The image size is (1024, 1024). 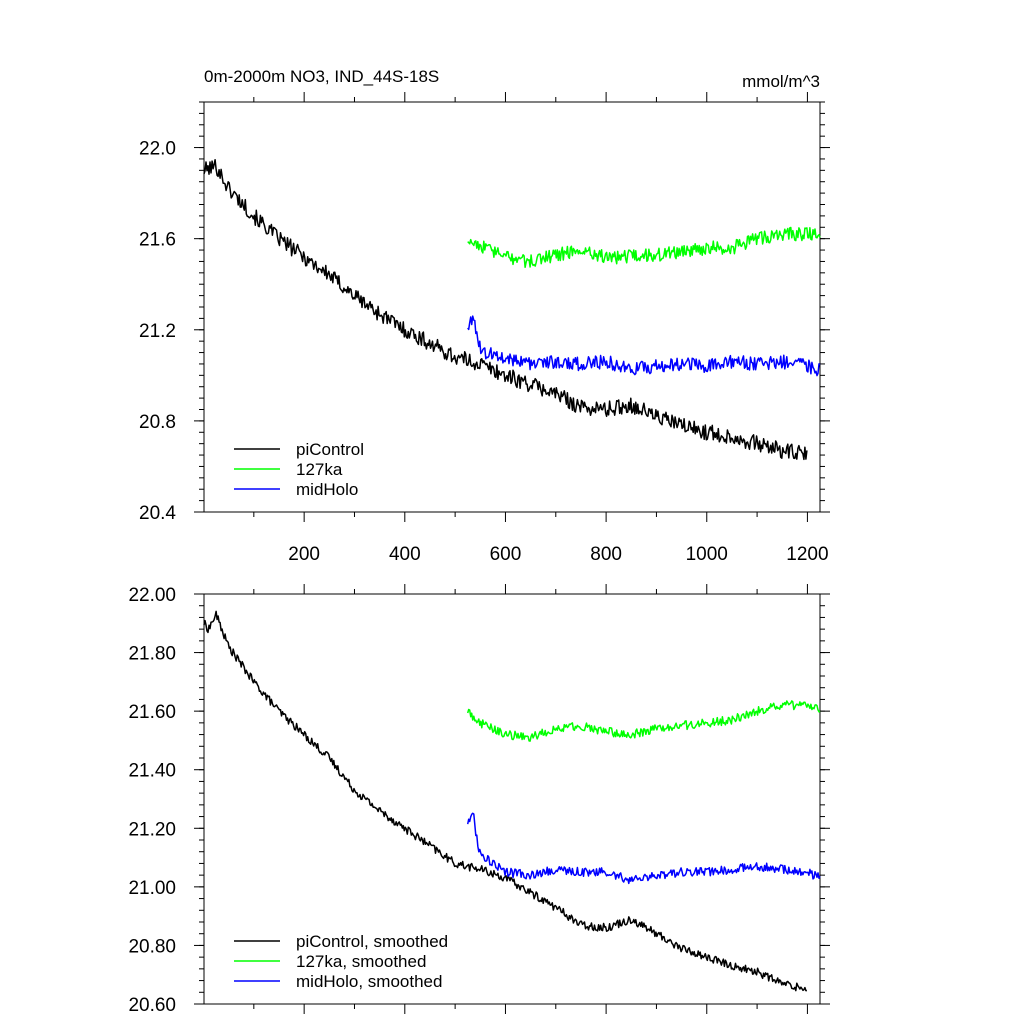 What do you see at coordinates (152, 946) in the screenshot?
I see `y-tick-label: 20.80` at bounding box center [152, 946].